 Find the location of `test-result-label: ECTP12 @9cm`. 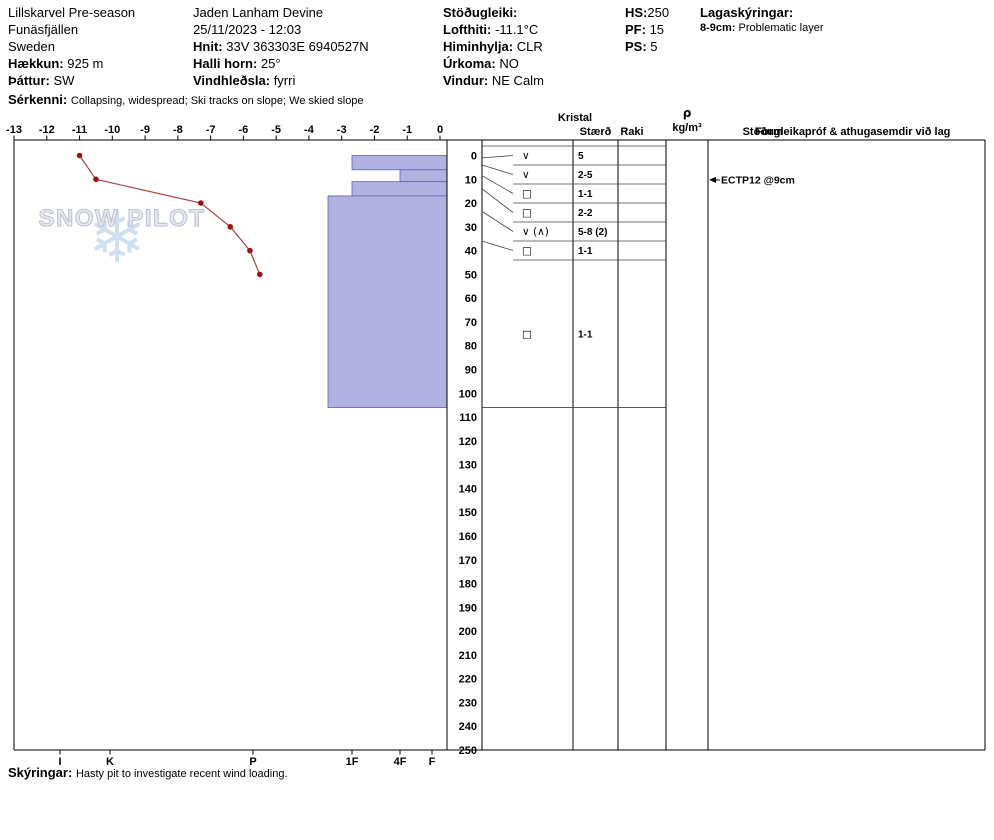

test-result-label: ECTP12 @9cm is located at coordinates (758, 180).